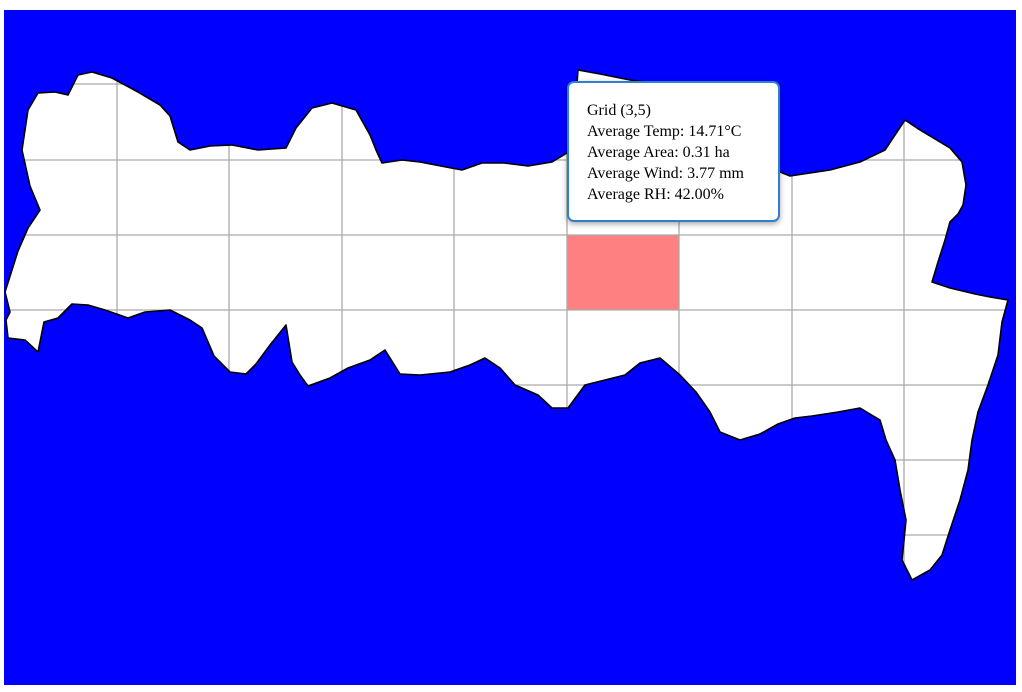 The width and height of the screenshot is (1022, 692). What do you see at coordinates (619, 110) in the screenshot?
I see `tooltip-grid-id: Grid (3,5)` at bounding box center [619, 110].